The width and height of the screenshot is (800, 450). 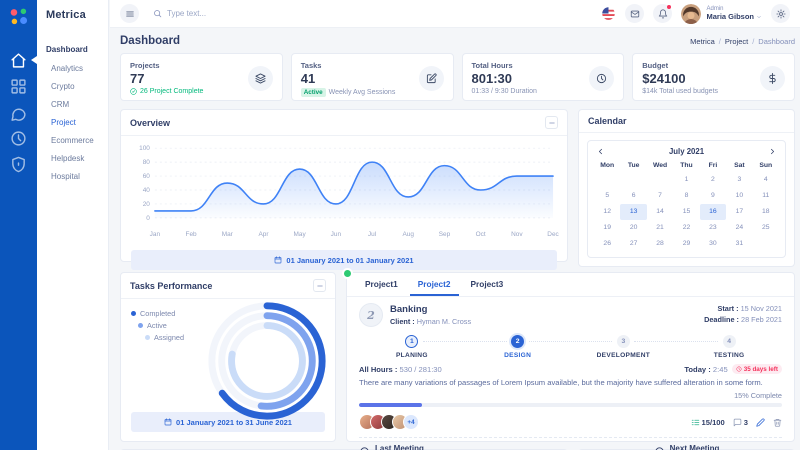 I want to click on sidebar-item-ecommerce: Ecommerce, so click(x=72, y=140).